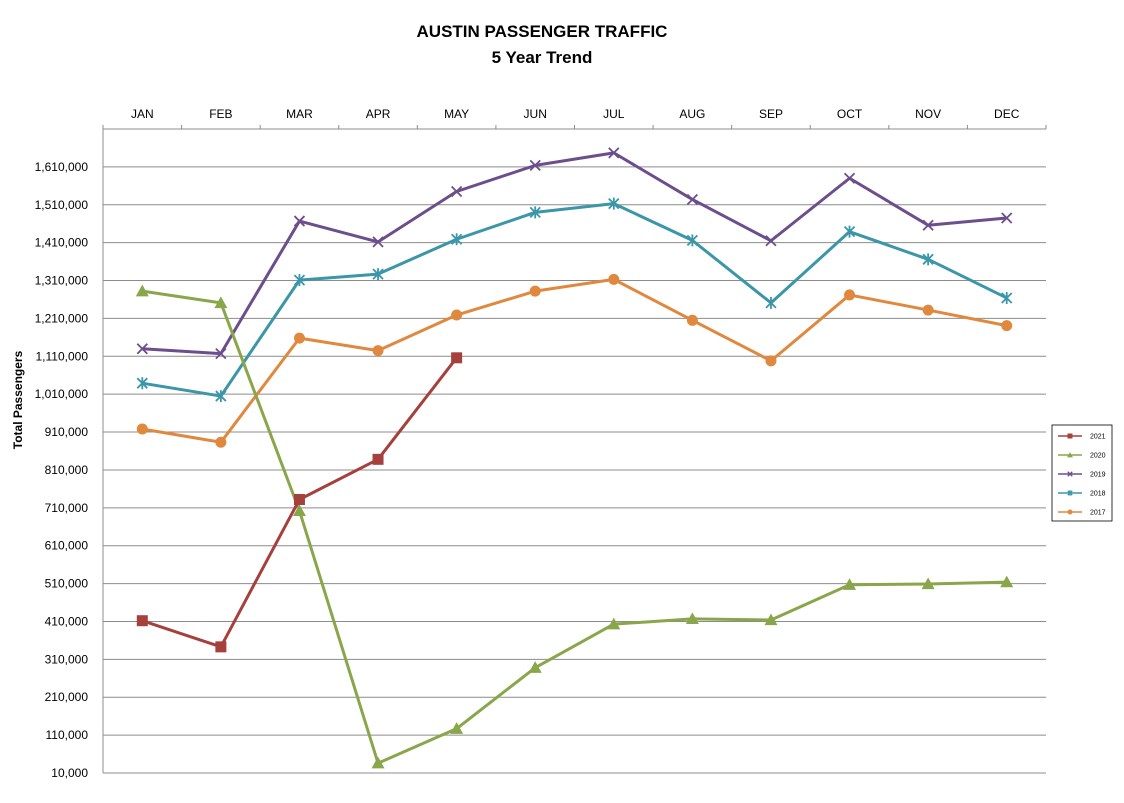  I want to click on y-tick-label: 610,000, so click(67, 546).